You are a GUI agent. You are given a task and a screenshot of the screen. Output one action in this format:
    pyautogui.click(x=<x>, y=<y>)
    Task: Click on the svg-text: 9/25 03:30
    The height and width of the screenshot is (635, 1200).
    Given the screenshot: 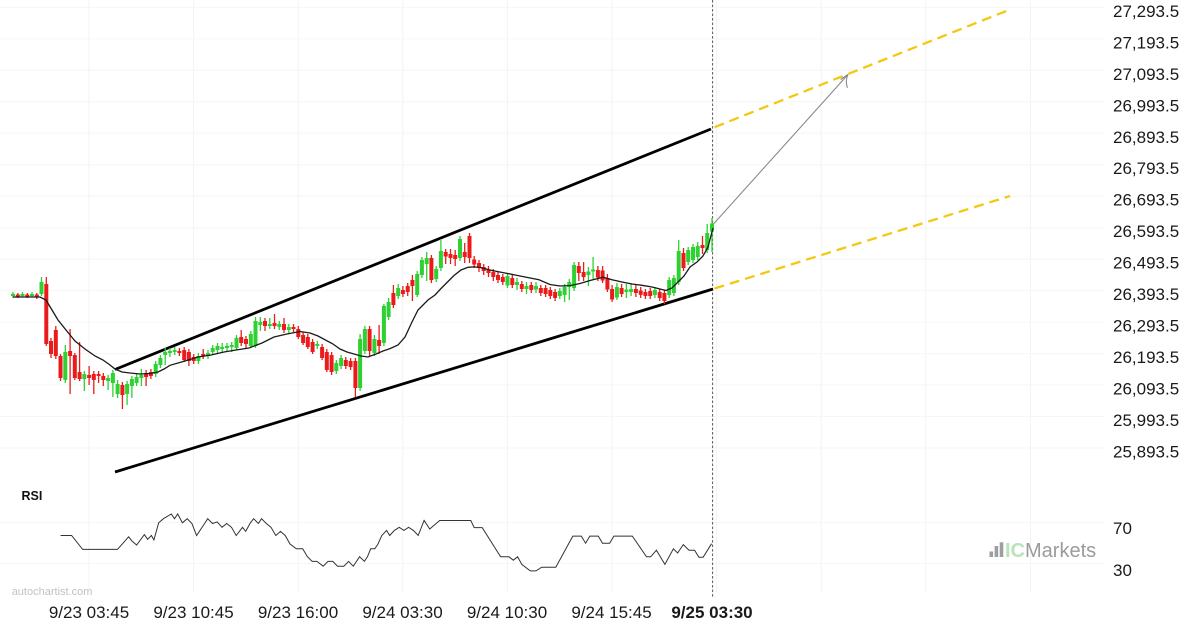 What is the action you would take?
    pyautogui.click(x=711, y=612)
    